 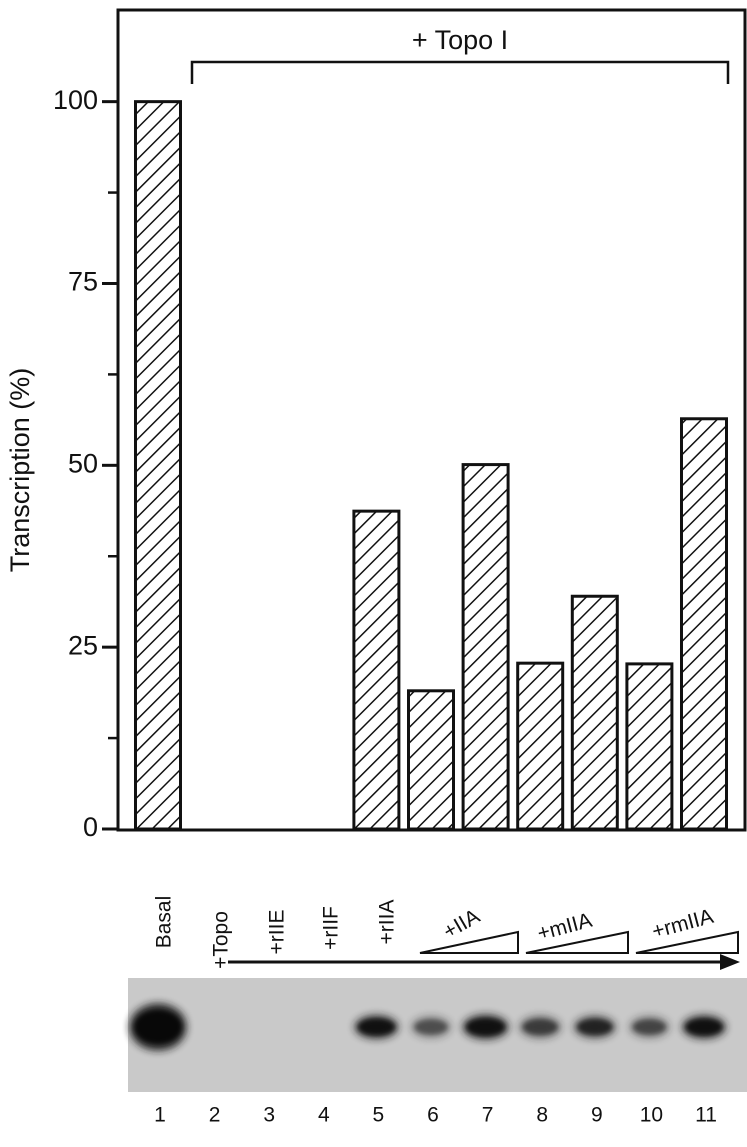 What do you see at coordinates (75, 100) in the screenshot?
I see `y-tick-label: 100` at bounding box center [75, 100].